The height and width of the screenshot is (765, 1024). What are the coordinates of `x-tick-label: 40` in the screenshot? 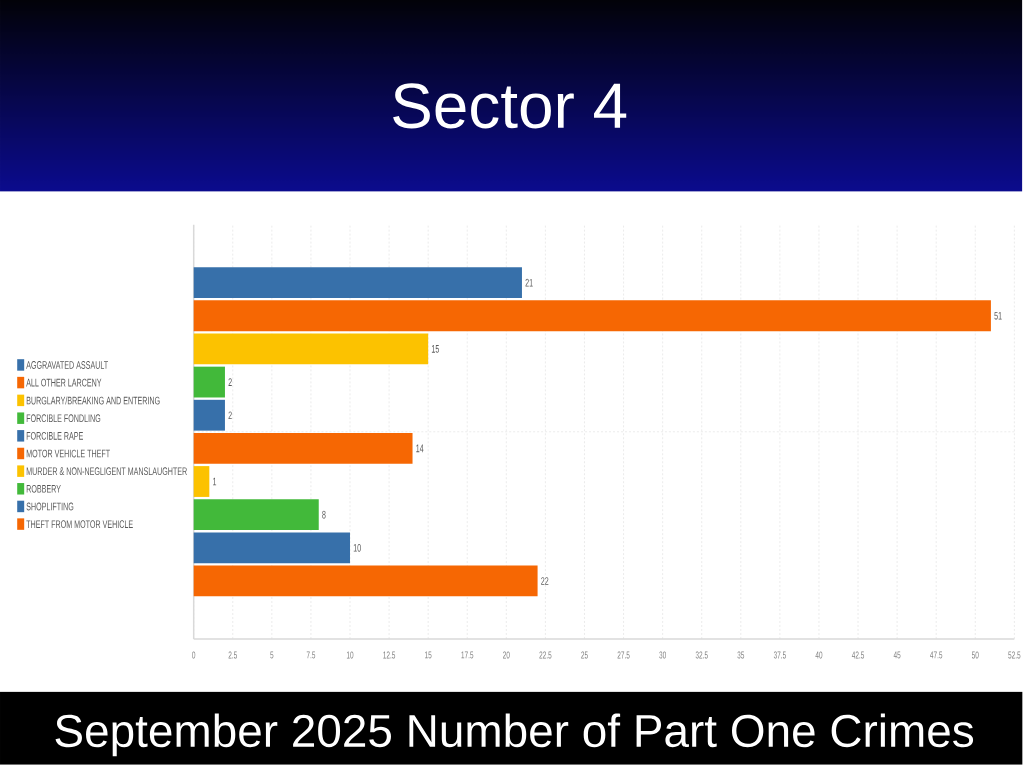 It's located at (819, 655).